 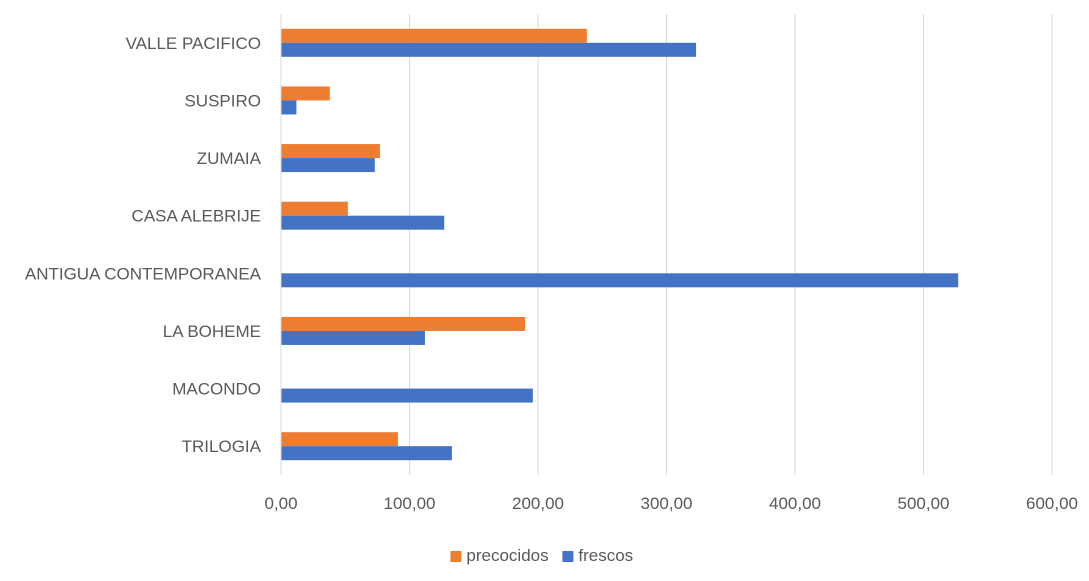 I want to click on x-tick-label: 600,00, so click(x=1052, y=503).